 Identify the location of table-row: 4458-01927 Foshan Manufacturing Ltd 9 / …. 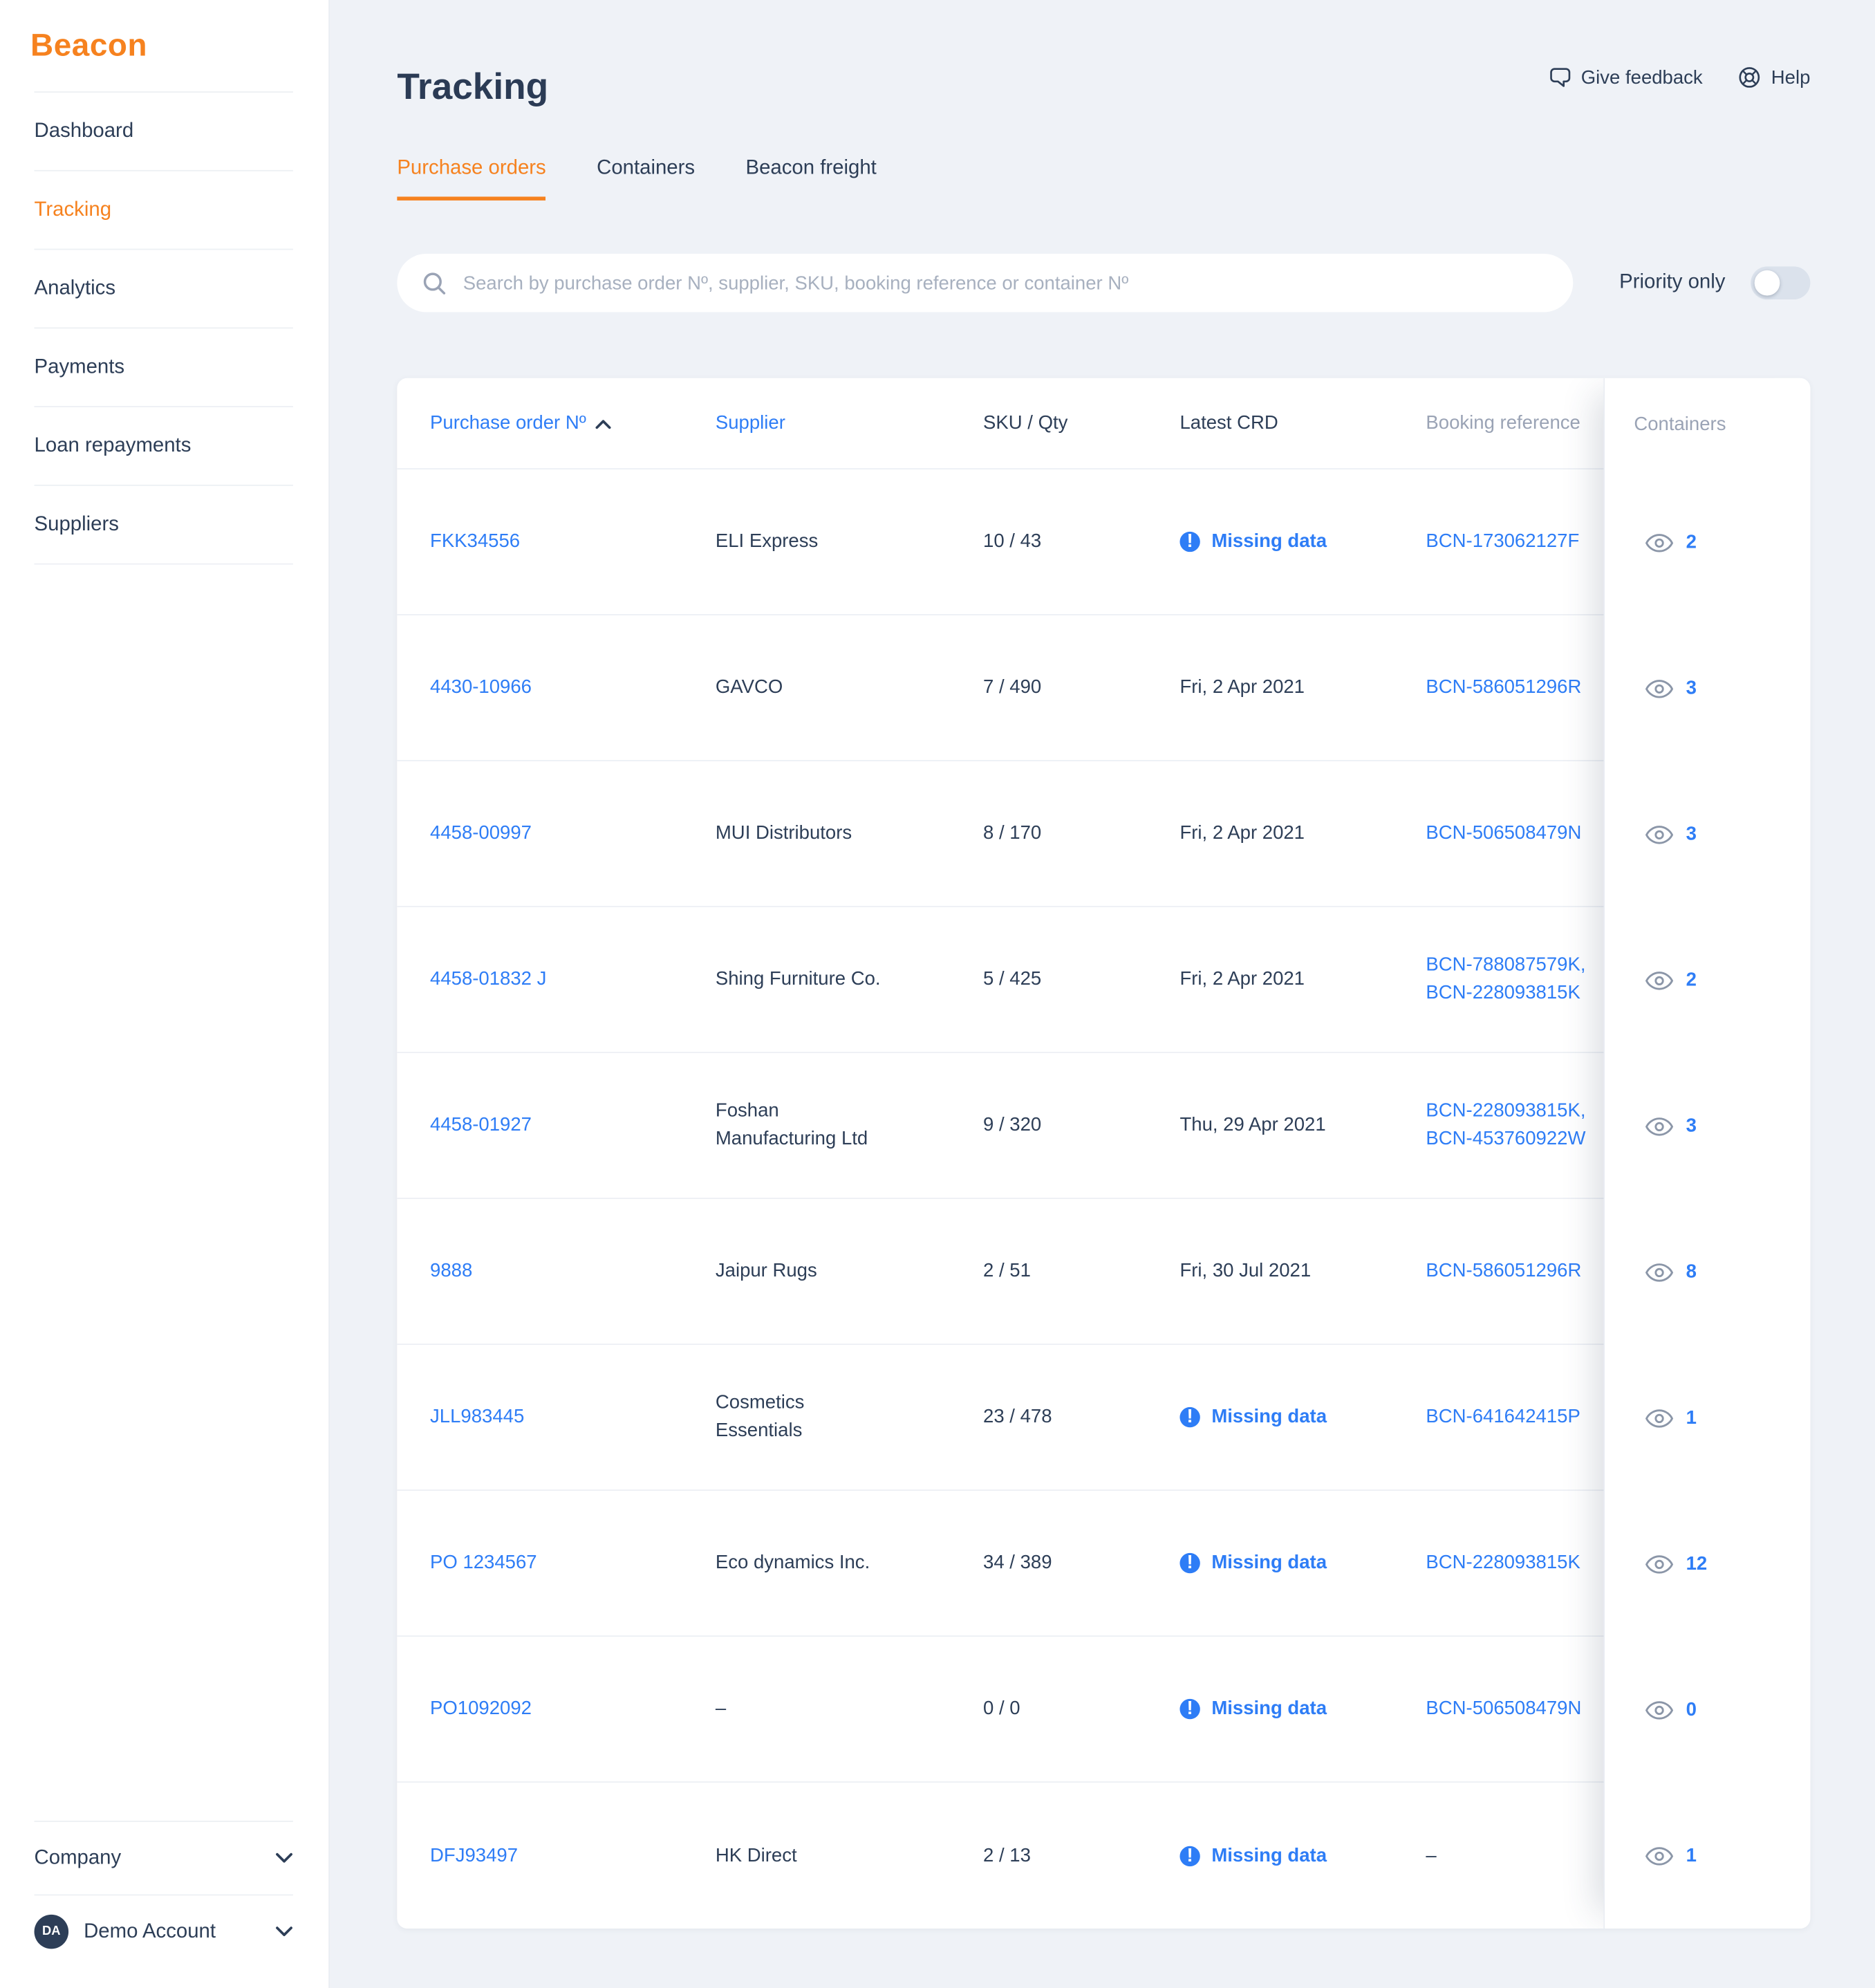
(1104, 1126).